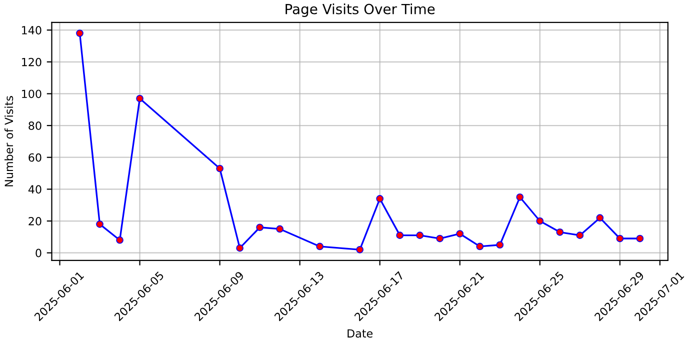 The width and height of the screenshot is (690, 345). I want to click on y-tick-label: 60, so click(35, 157).